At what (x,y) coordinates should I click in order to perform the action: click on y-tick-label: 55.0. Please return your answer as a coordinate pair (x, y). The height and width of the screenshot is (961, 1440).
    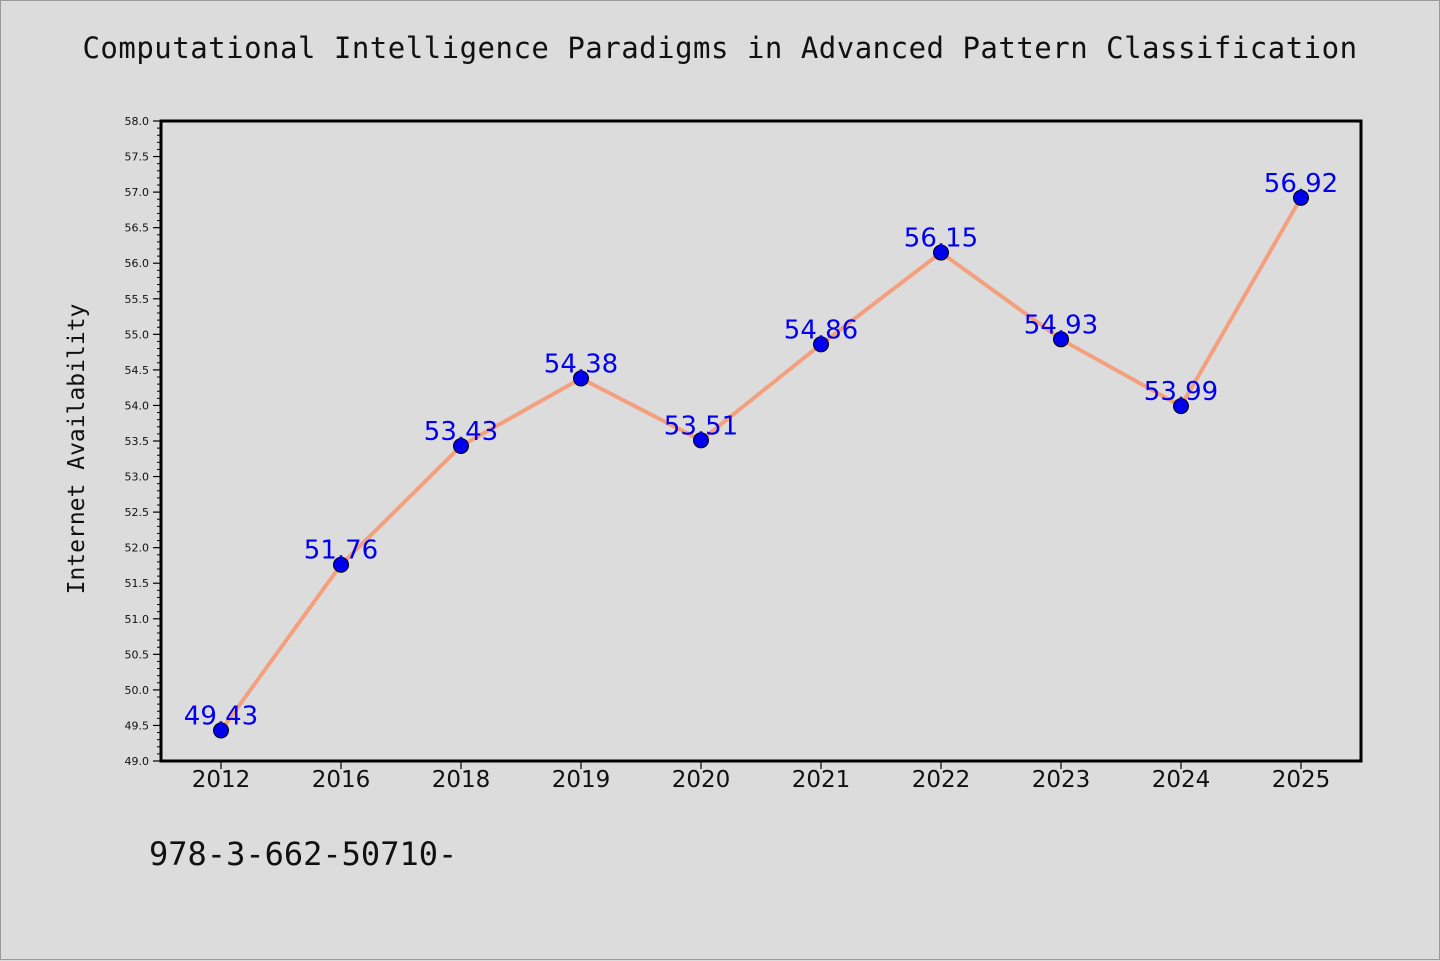
    Looking at the image, I should click on (137, 334).